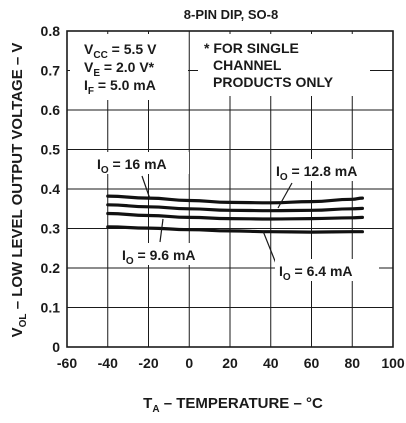 The width and height of the screenshot is (406, 423). I want to click on label-bg-12-8ma, so click(329, 170).